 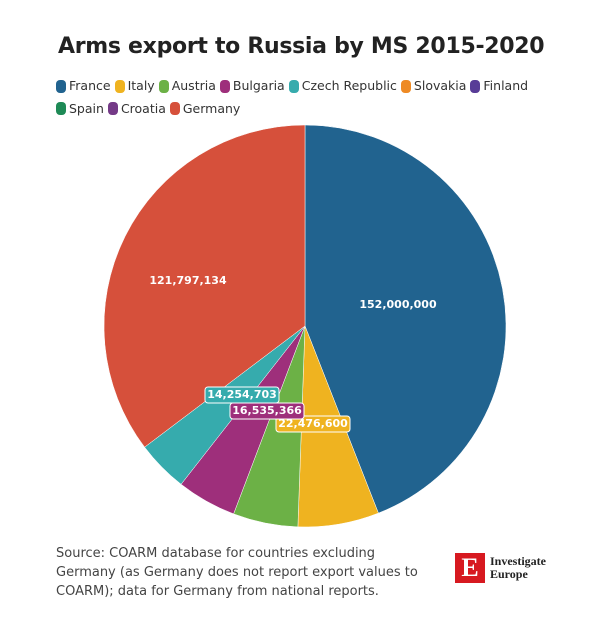 I want to click on legend-item-spain: Spain, so click(x=80, y=109).